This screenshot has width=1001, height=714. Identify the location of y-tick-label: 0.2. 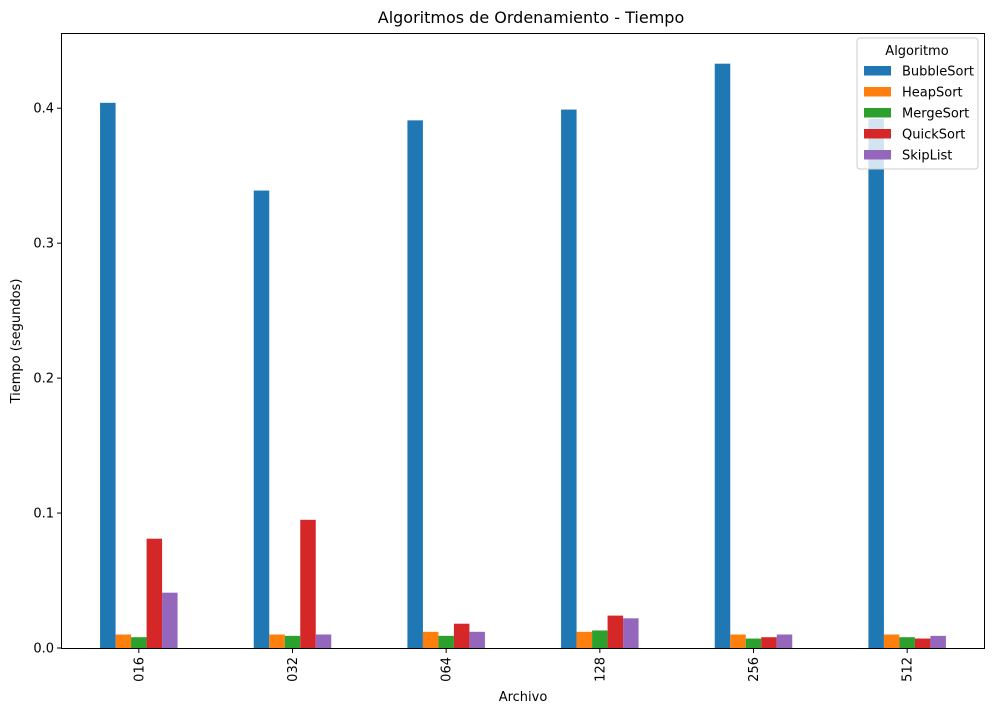
(43, 379).